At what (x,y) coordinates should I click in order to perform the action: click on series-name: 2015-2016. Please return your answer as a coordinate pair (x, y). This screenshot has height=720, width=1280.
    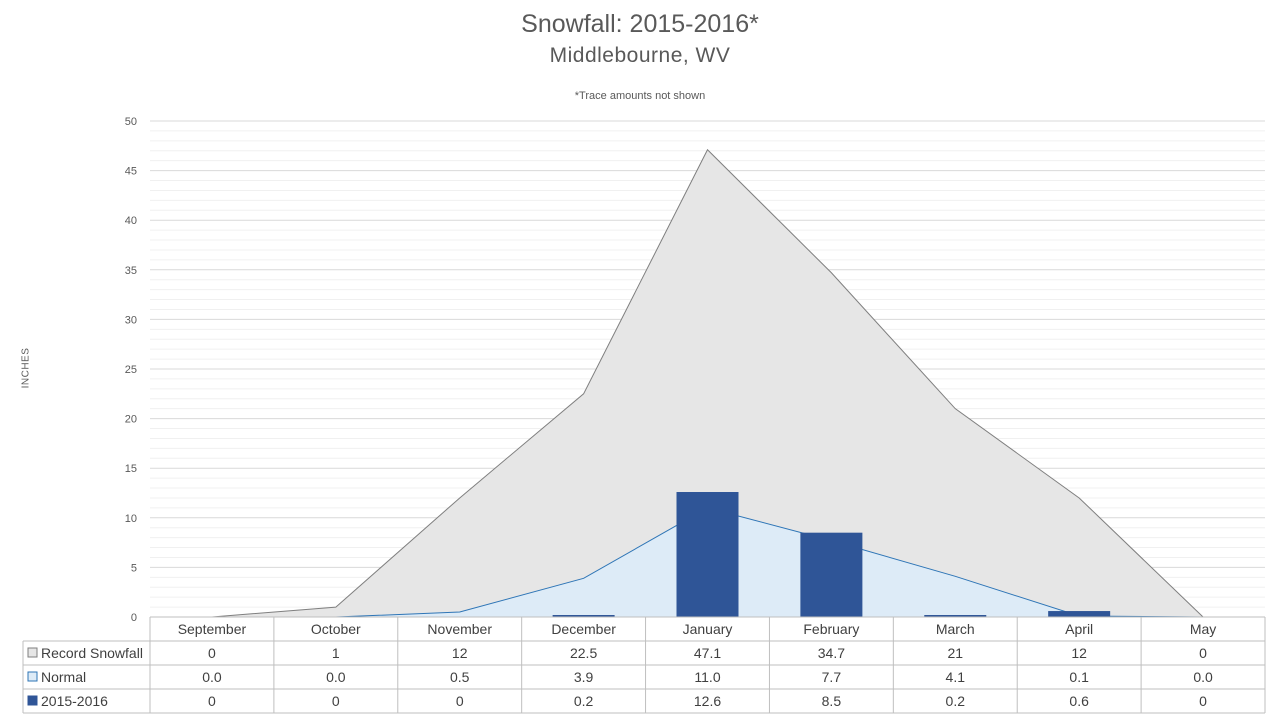
    Looking at the image, I should click on (74, 701).